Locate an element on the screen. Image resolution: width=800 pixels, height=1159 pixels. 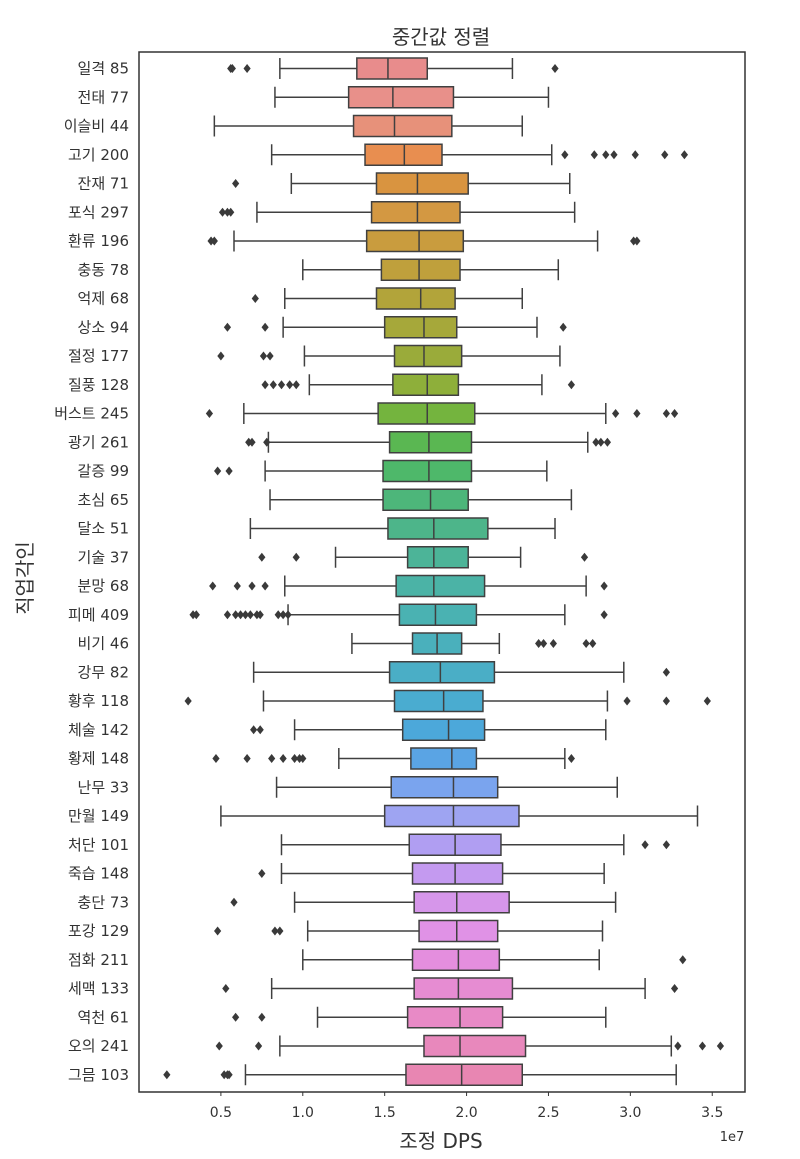
category-label: 강무 82 is located at coordinates (103, 672).